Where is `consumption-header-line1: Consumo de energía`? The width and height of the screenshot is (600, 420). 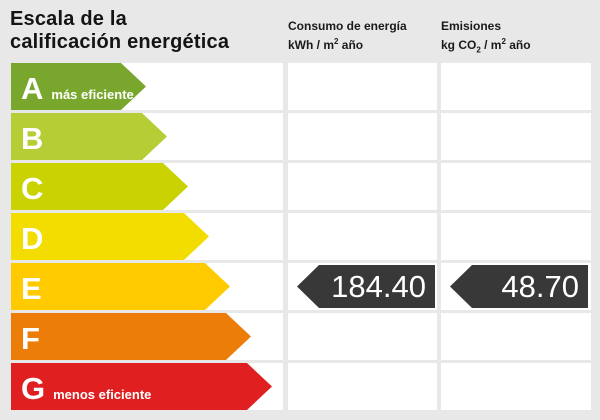
consumption-header-line1: Consumo de energía is located at coordinates (347, 26).